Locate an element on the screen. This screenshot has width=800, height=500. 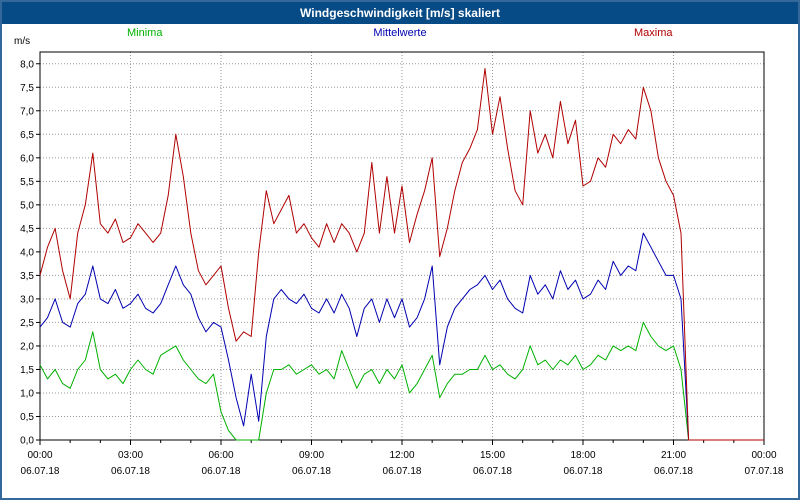
y-tick-label: 1,0 is located at coordinates (27, 393).